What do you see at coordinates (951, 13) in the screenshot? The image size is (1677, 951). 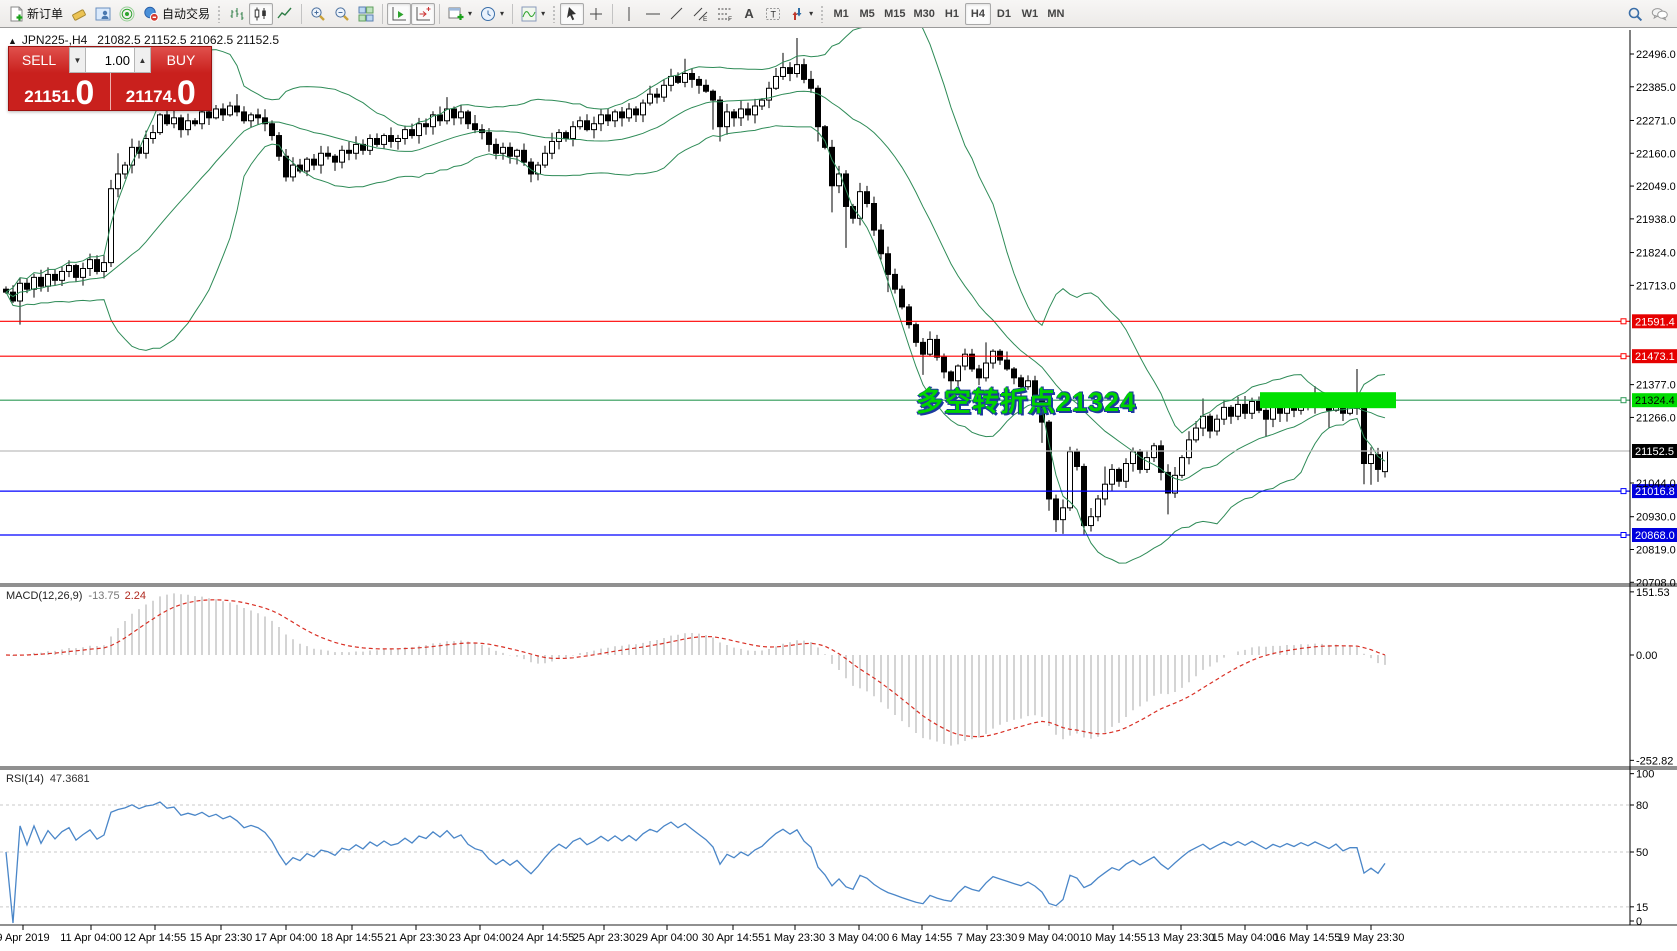 I see `timeframe-h1: H1` at bounding box center [951, 13].